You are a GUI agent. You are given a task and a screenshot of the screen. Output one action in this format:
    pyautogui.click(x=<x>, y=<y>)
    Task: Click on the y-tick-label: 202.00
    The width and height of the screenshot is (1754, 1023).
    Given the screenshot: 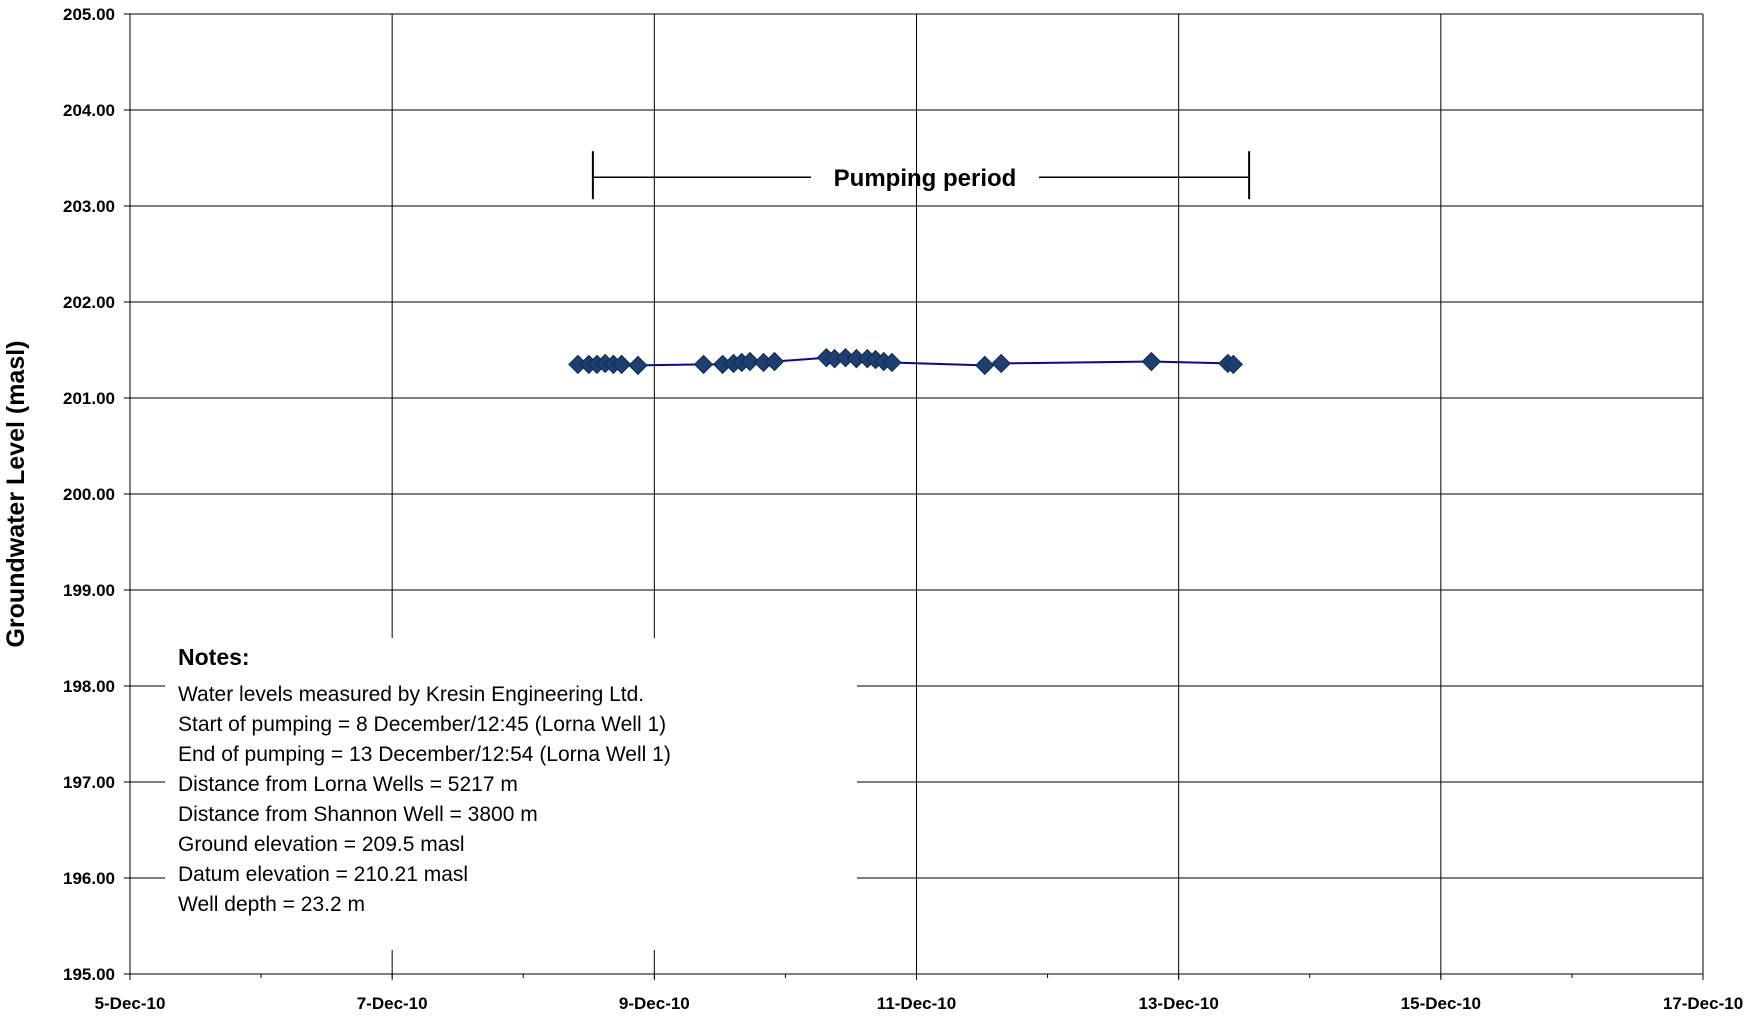 What is the action you would take?
    pyautogui.click(x=89, y=302)
    